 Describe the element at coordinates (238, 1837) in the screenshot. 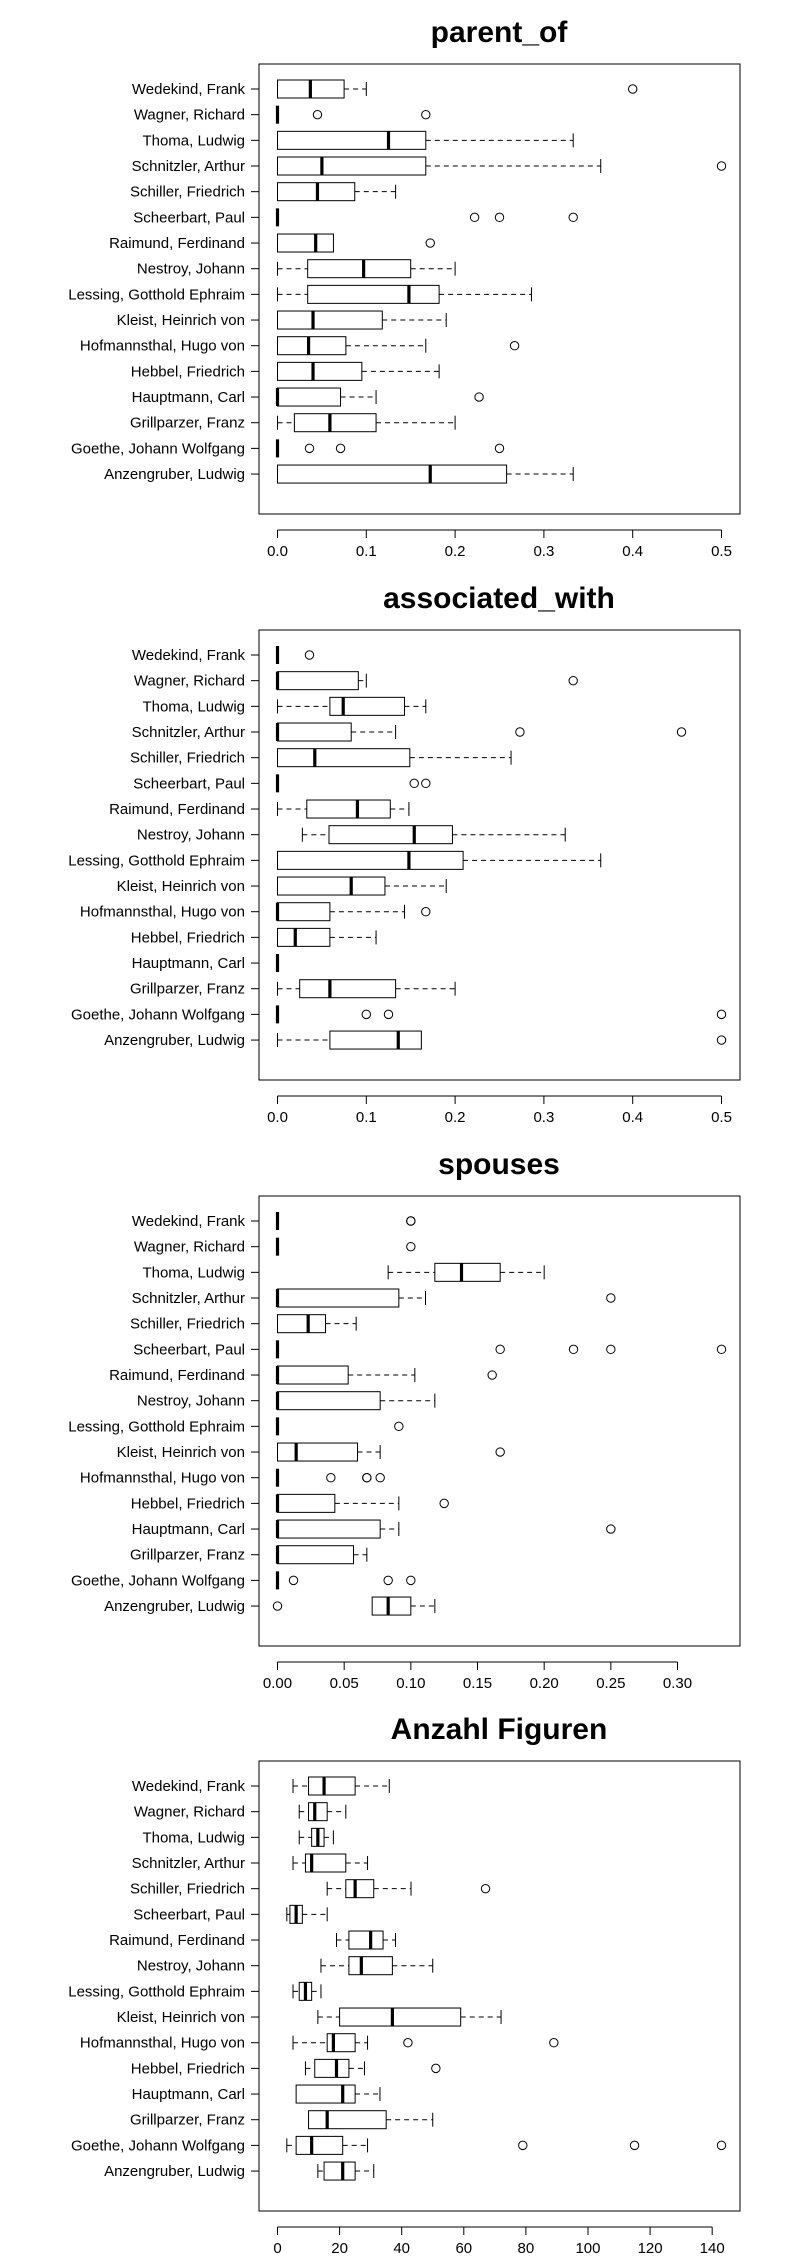

I see `box-row: Thoma, Ludwig` at that location.